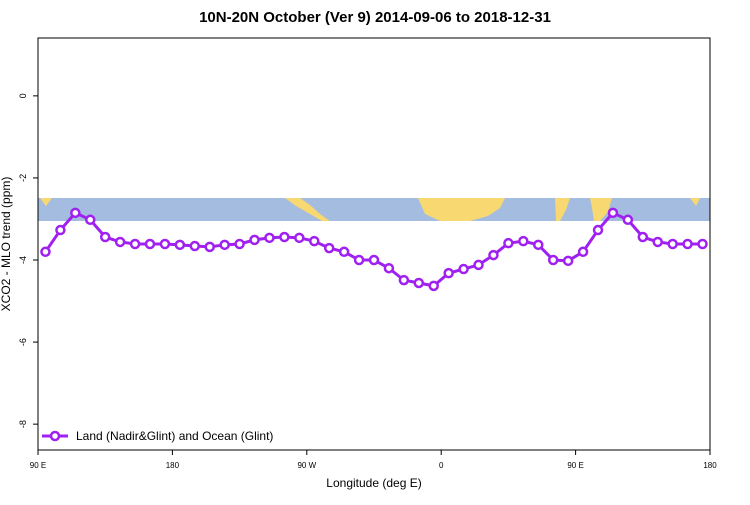 The height and width of the screenshot is (505, 750). Describe the element at coordinates (374, 209) in the screenshot. I see `map-band` at that location.